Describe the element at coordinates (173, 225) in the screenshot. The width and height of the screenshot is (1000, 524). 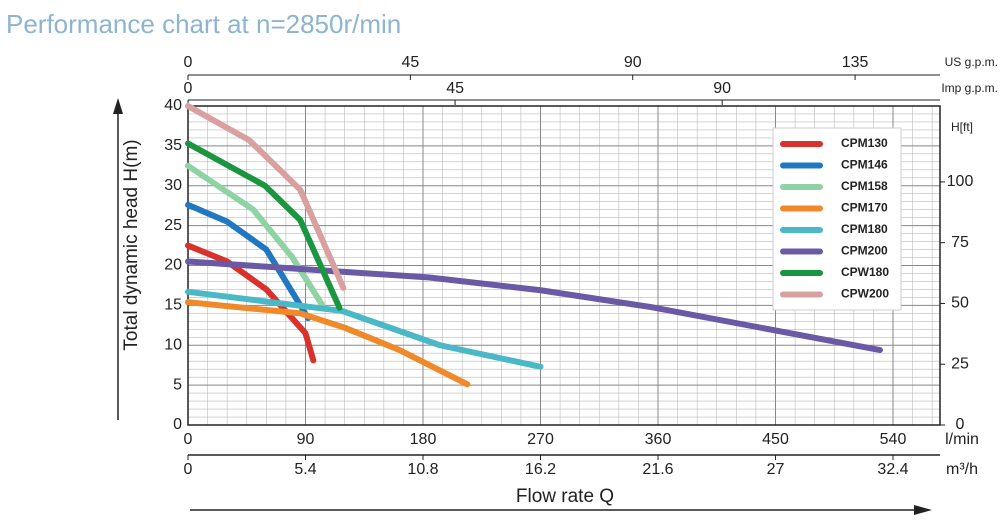
I see `y-tick-label: 25` at that location.